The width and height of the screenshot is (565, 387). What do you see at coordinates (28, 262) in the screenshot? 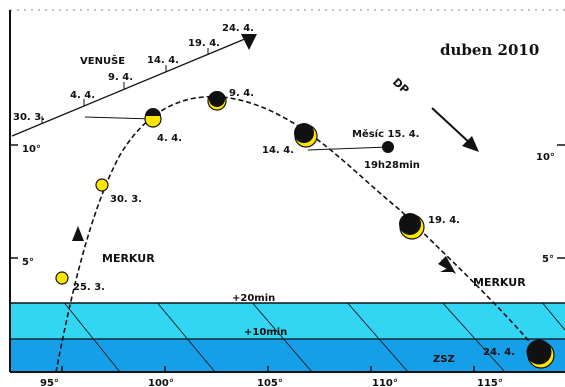
I see `y-tick-label-left: 5°` at bounding box center [28, 262].